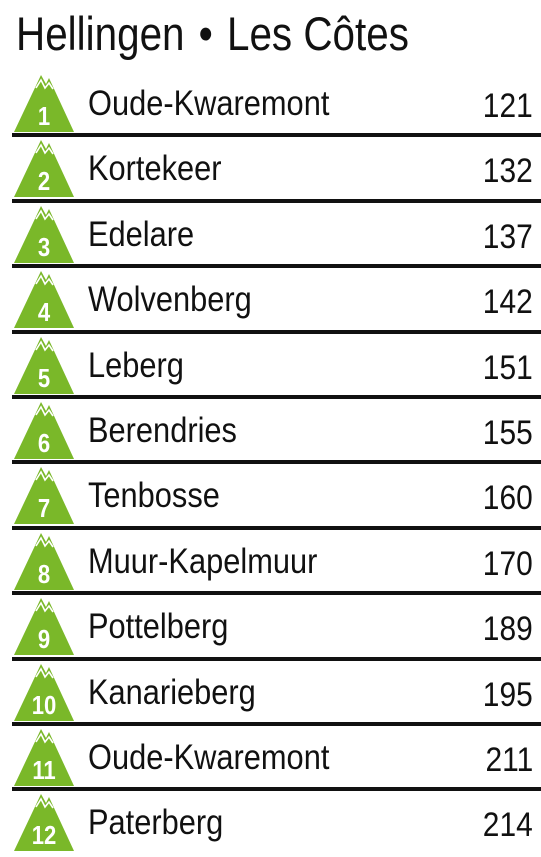 This screenshot has height=857, width=541. What do you see at coordinates (203, 561) in the screenshot?
I see `climb-name: Muur-Kapelmuur` at bounding box center [203, 561].